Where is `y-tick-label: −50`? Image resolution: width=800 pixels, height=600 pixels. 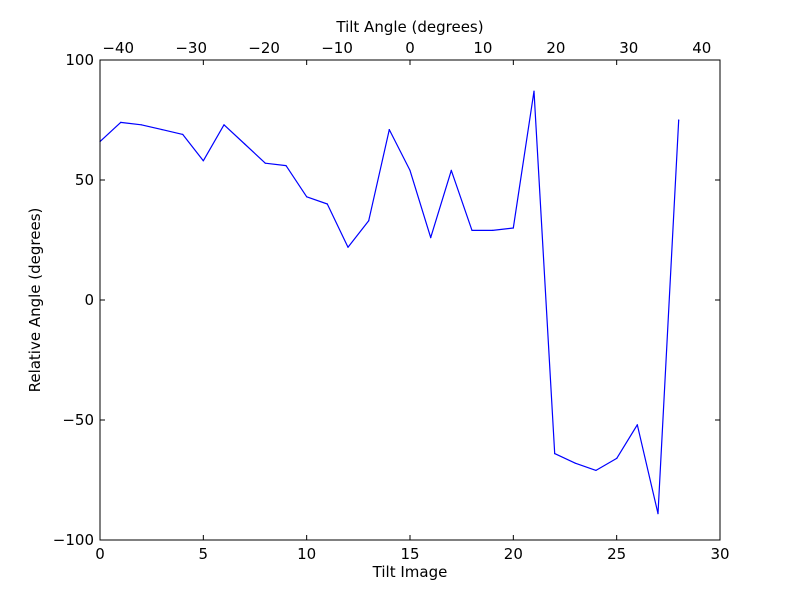 y-tick-label: −50 is located at coordinates (78, 420).